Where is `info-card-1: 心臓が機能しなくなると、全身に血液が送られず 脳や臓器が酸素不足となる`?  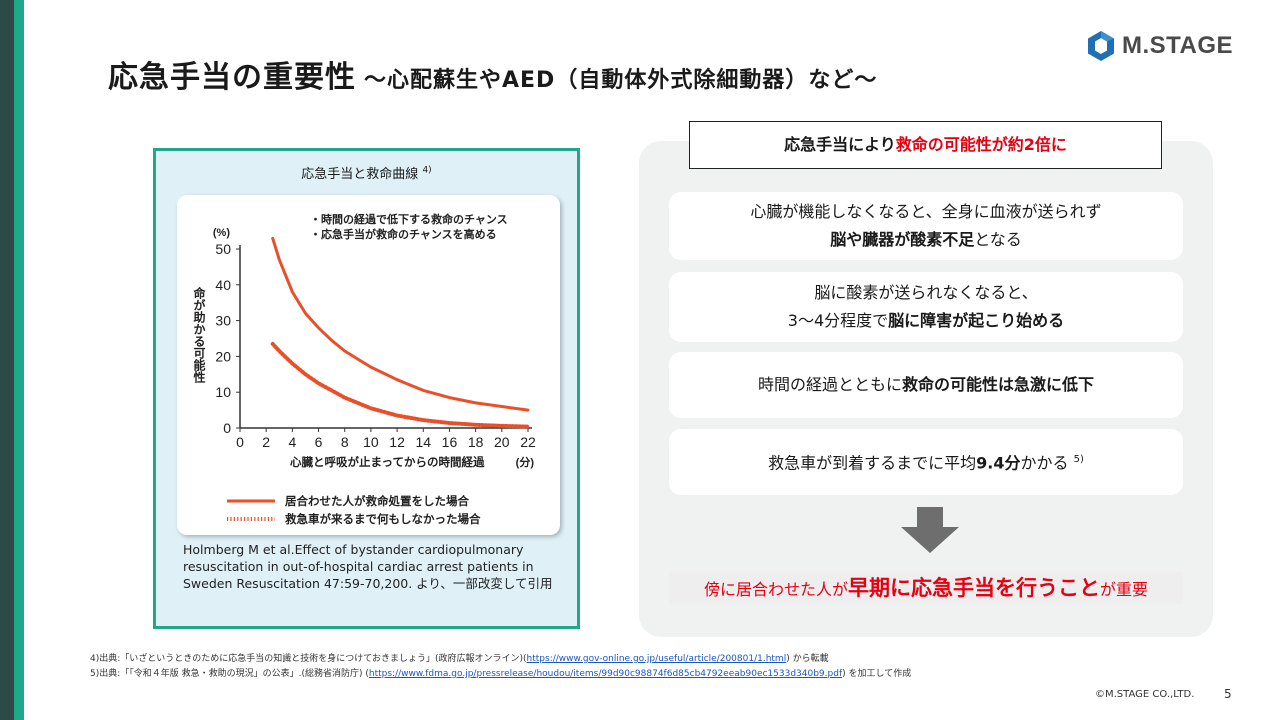
info-card-1: 心臓が機能しなくなると、全身に血液が送られず 脳や臓器が酸素不足となる is located at coordinates (926, 226).